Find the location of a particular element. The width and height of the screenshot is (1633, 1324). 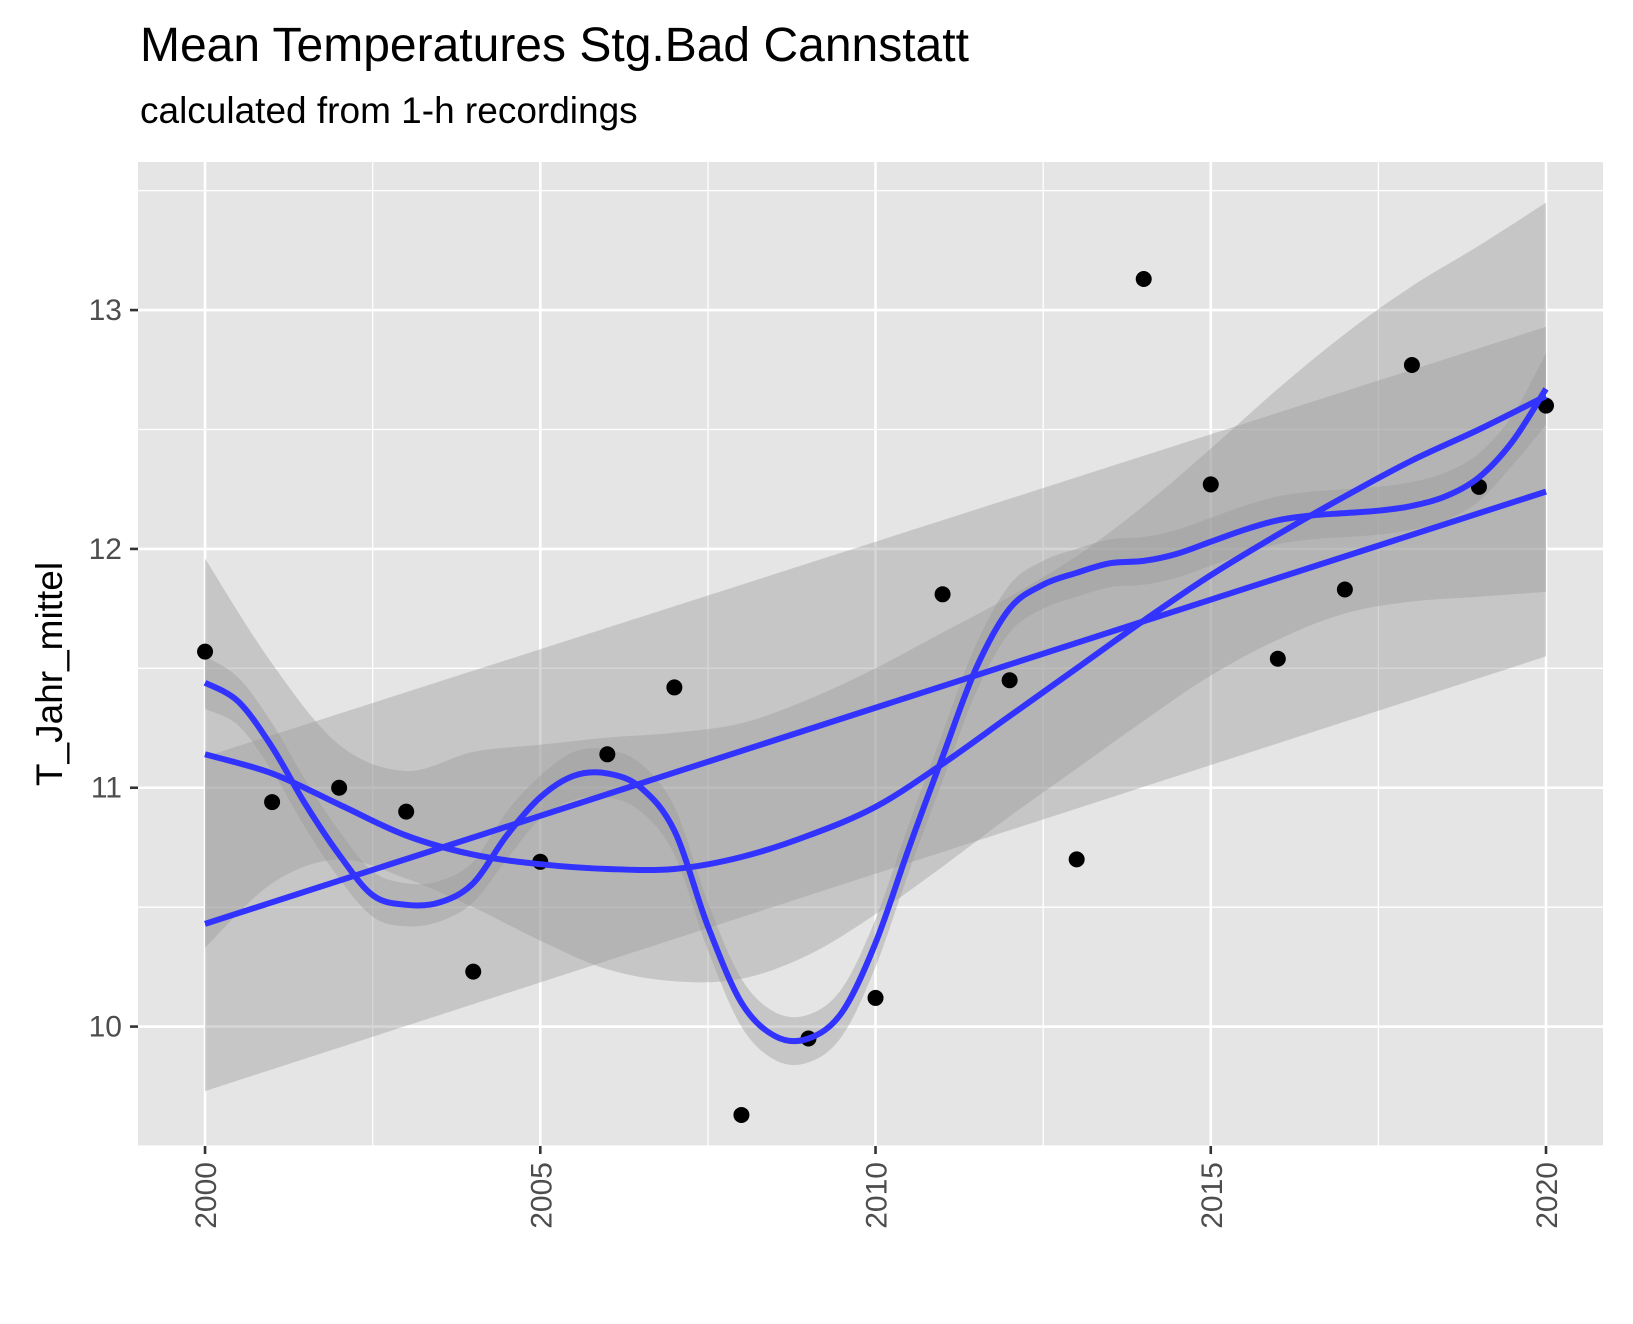

y-axis-title: T_Jahr_mittel is located at coordinates (49, 674).